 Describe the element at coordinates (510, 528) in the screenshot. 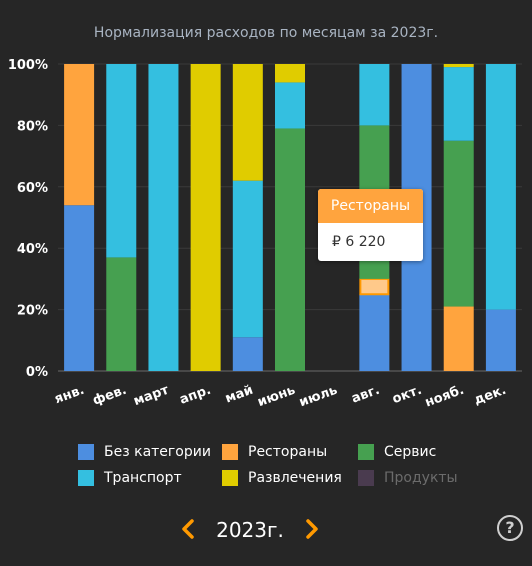

I see `help-button: ?` at that location.